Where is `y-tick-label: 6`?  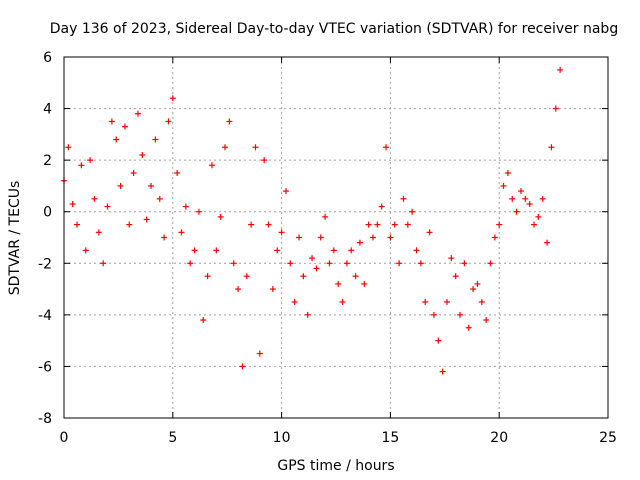
y-tick-label: 6 is located at coordinates (47, 58).